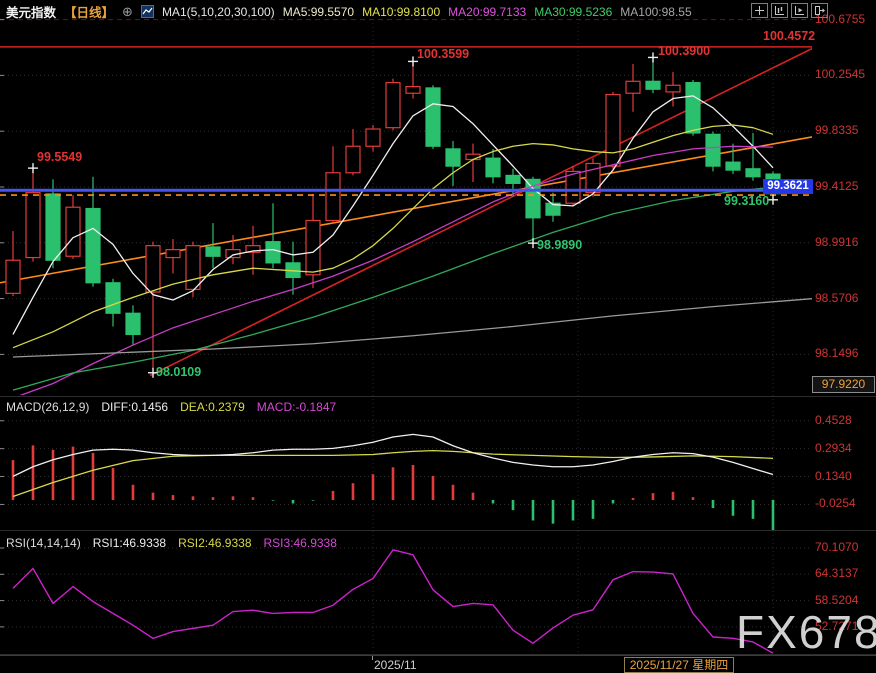 The image size is (876, 673). What do you see at coordinates (799, 10) in the screenshot?
I see `playback-icon` at bounding box center [799, 10].